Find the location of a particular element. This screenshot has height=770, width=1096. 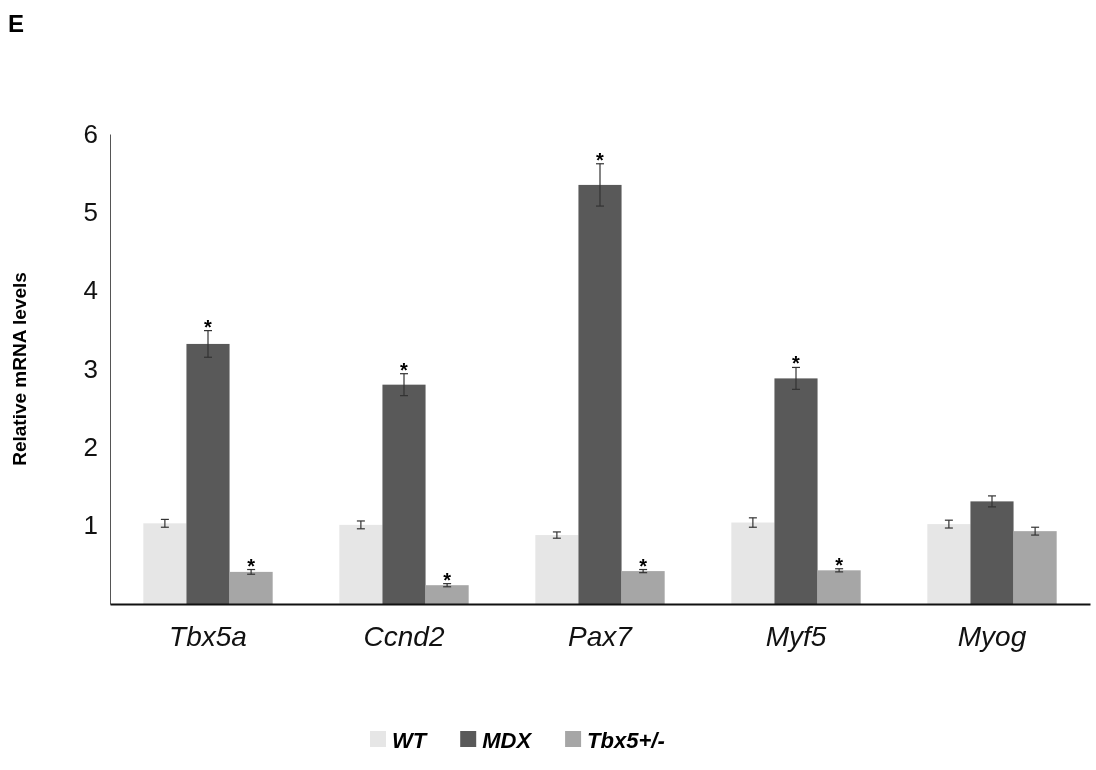

legend-label: MDX is located at coordinates (507, 740).